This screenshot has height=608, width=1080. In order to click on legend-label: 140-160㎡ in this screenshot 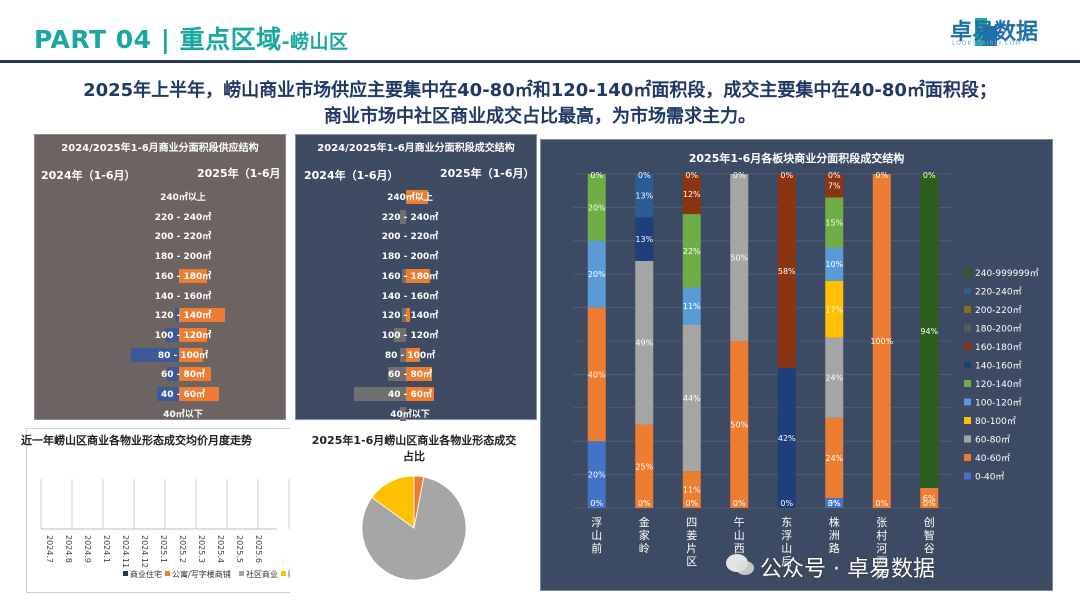, I will do `click(998, 366)`.